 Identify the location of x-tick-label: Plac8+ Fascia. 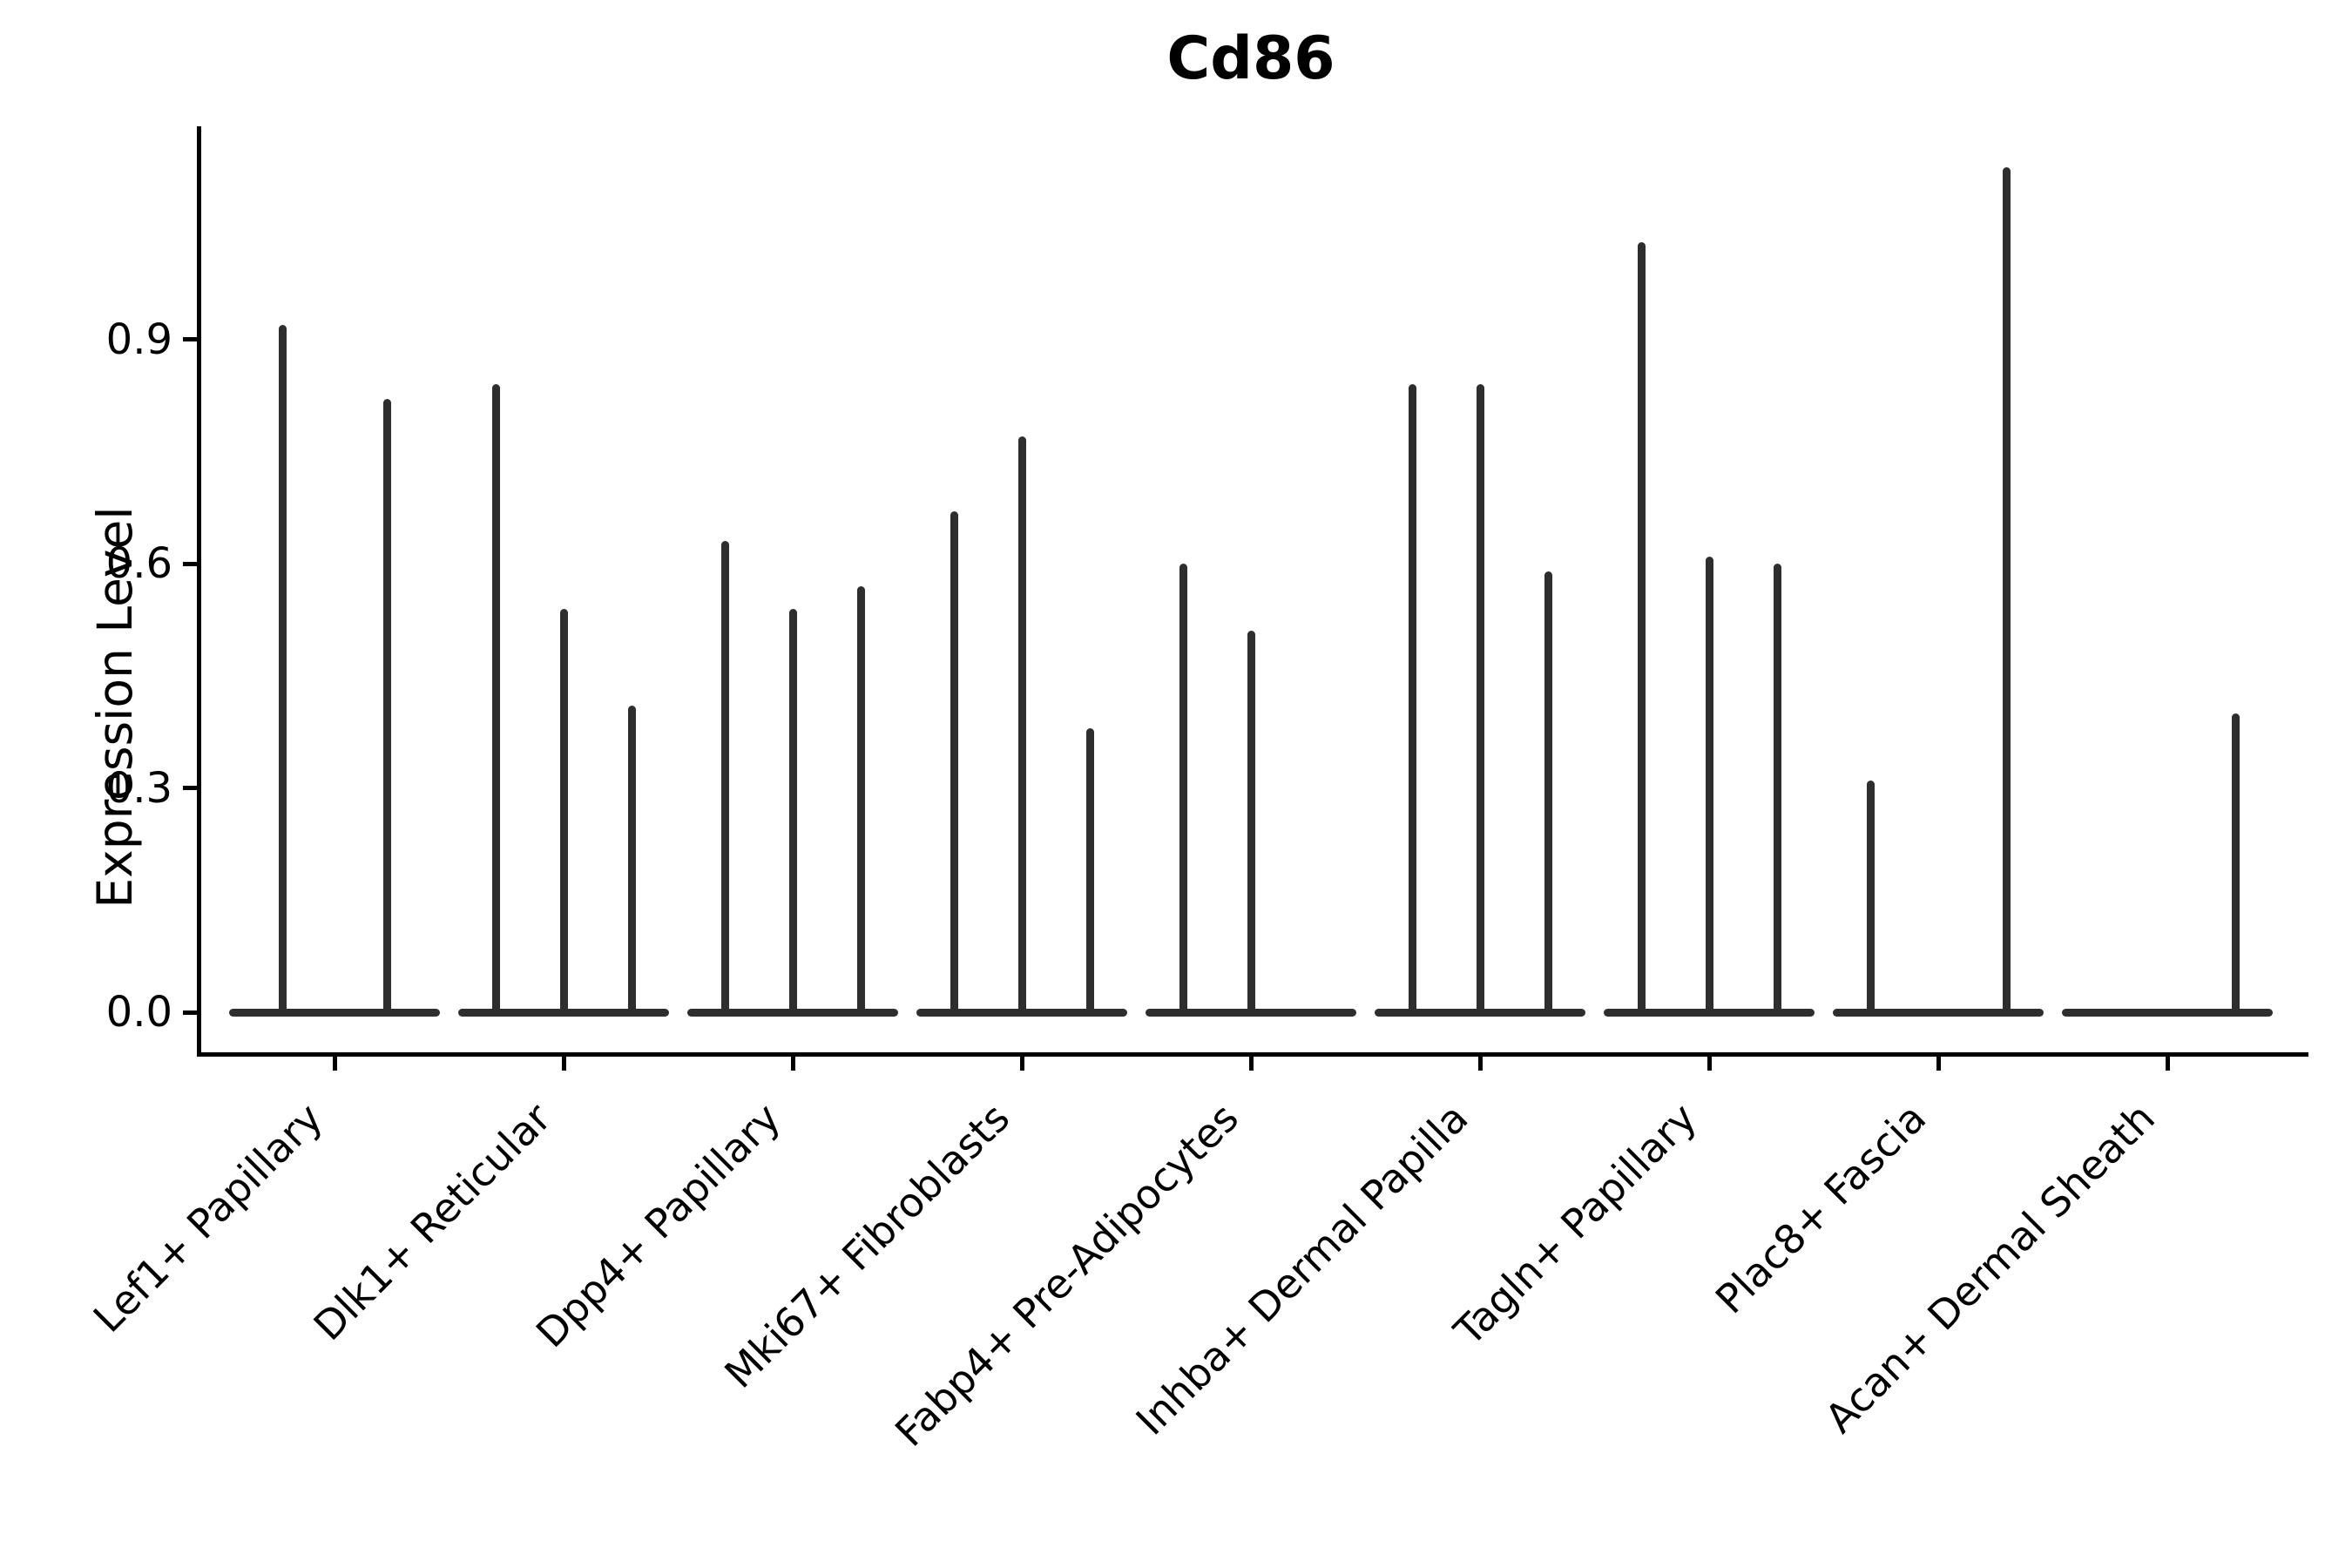
(1821, 1208).